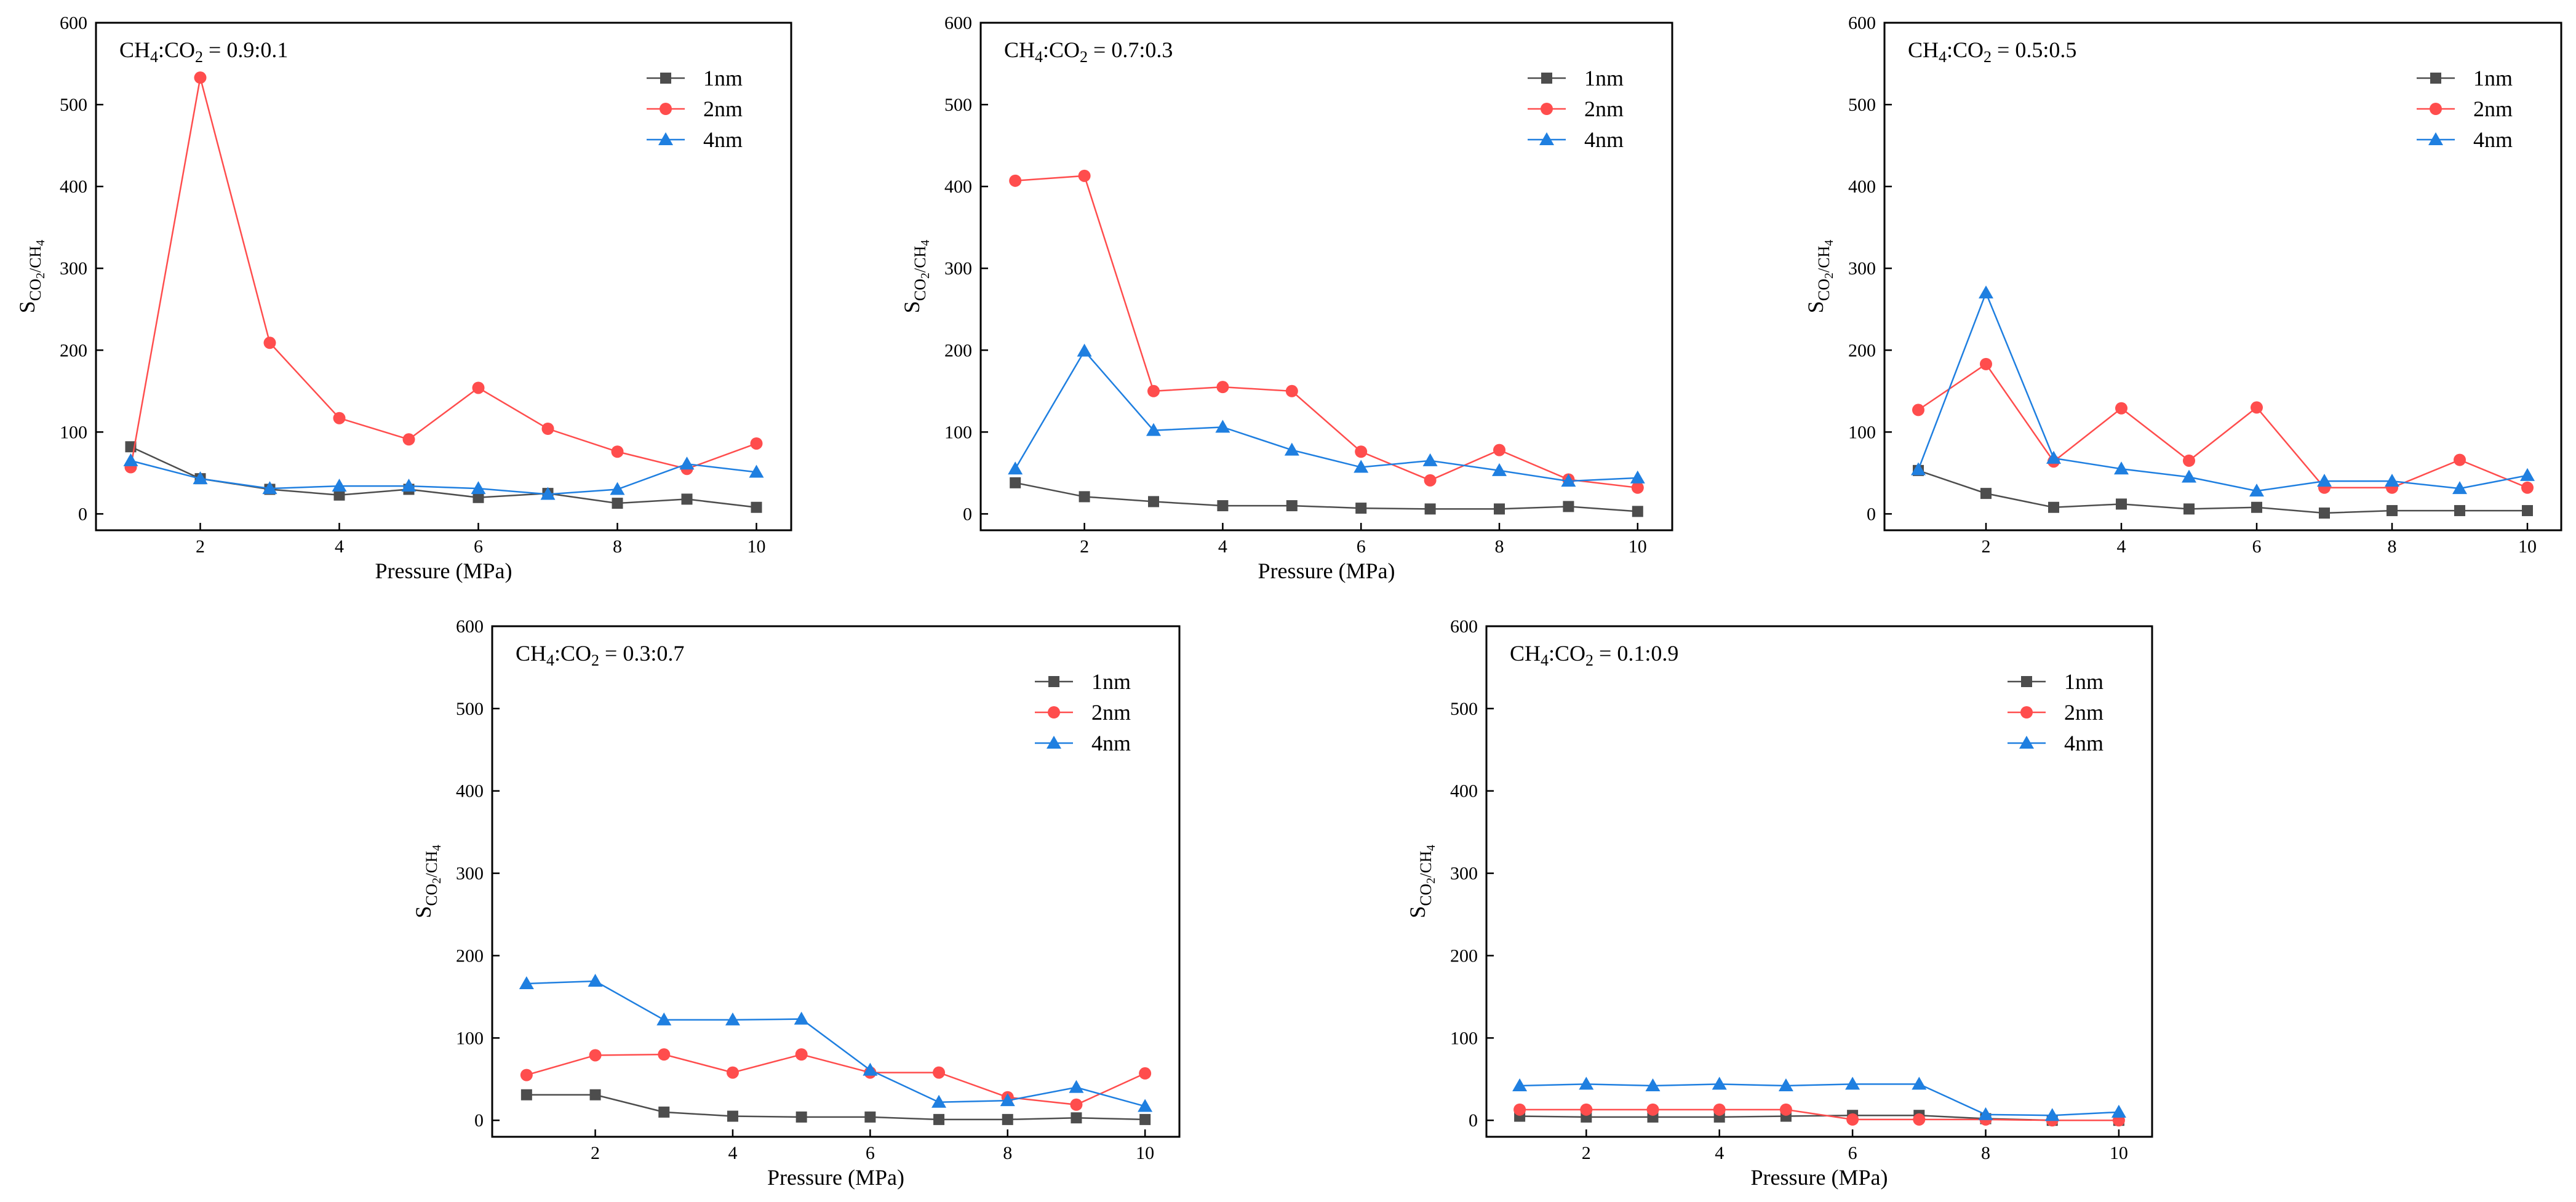 The width and height of the screenshot is (2576, 1202). Describe the element at coordinates (203, 52) in the screenshot. I see `panel-title: CH4:CO2 = 0.9:0.1` at that location.